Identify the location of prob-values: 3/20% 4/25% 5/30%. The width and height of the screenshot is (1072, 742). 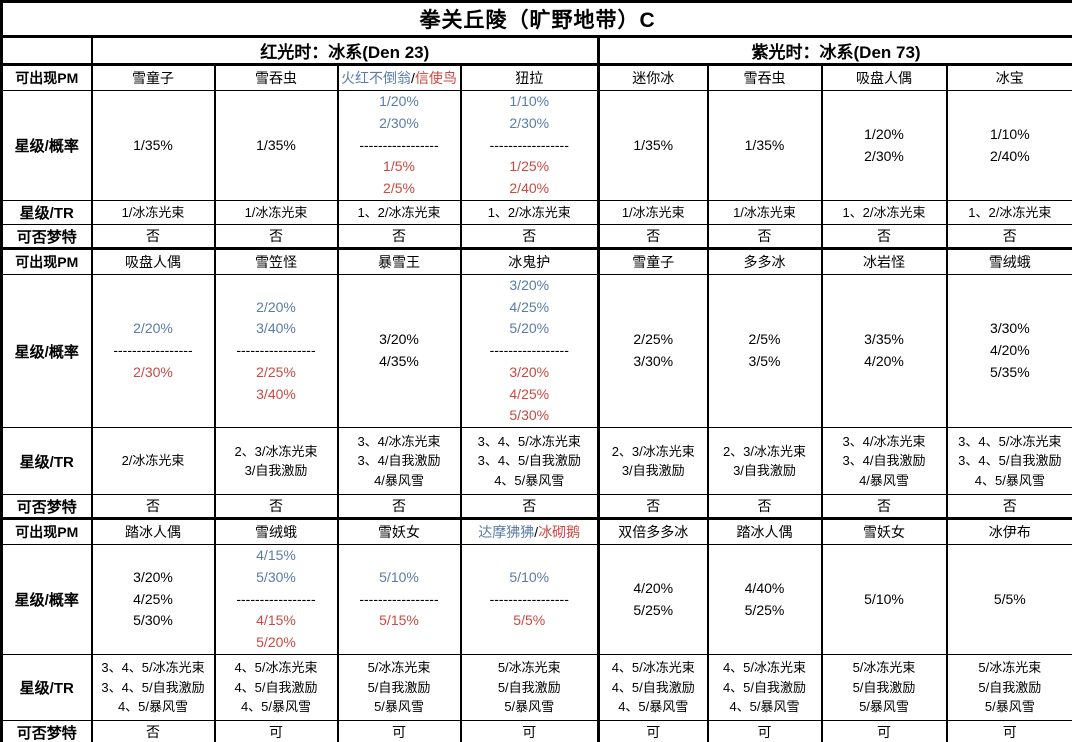
(153, 598).